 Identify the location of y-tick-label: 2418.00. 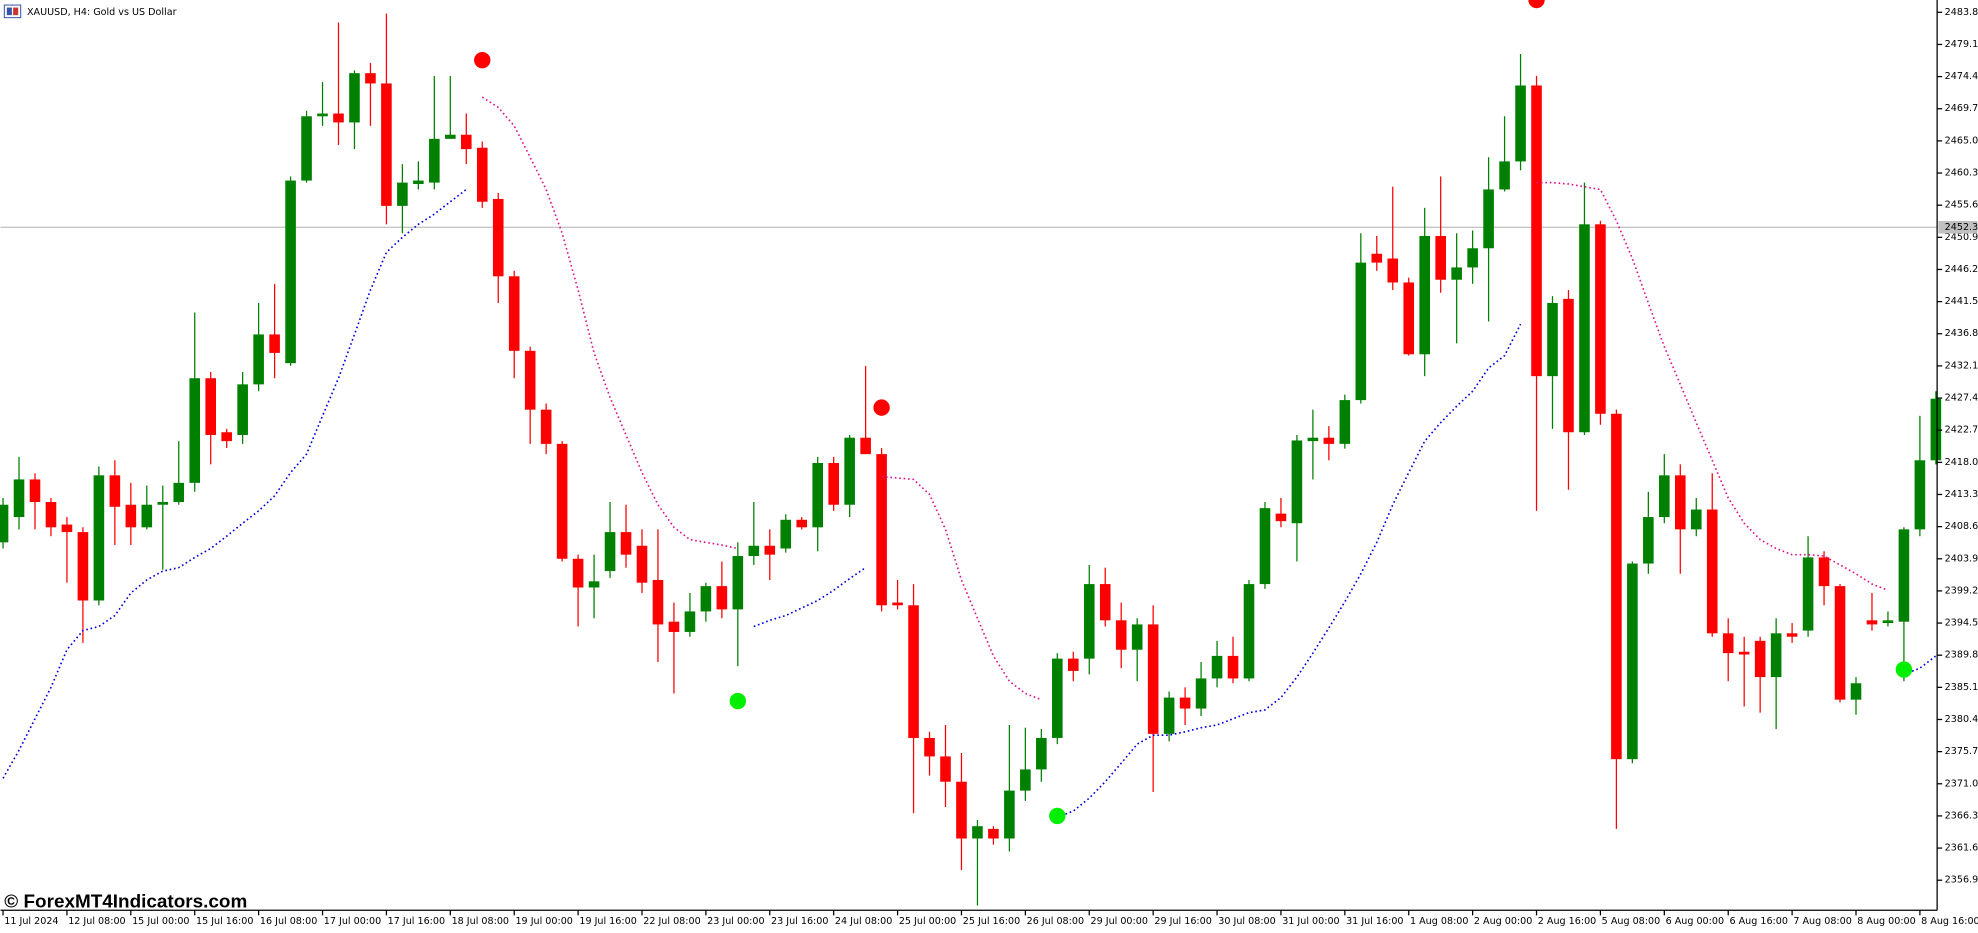
(1961, 462).